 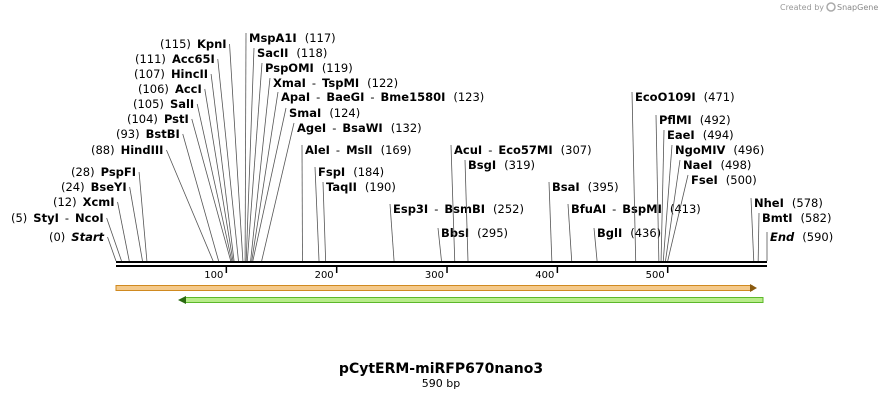 I want to click on enzyme-name: StyI, so click(x=46, y=218).